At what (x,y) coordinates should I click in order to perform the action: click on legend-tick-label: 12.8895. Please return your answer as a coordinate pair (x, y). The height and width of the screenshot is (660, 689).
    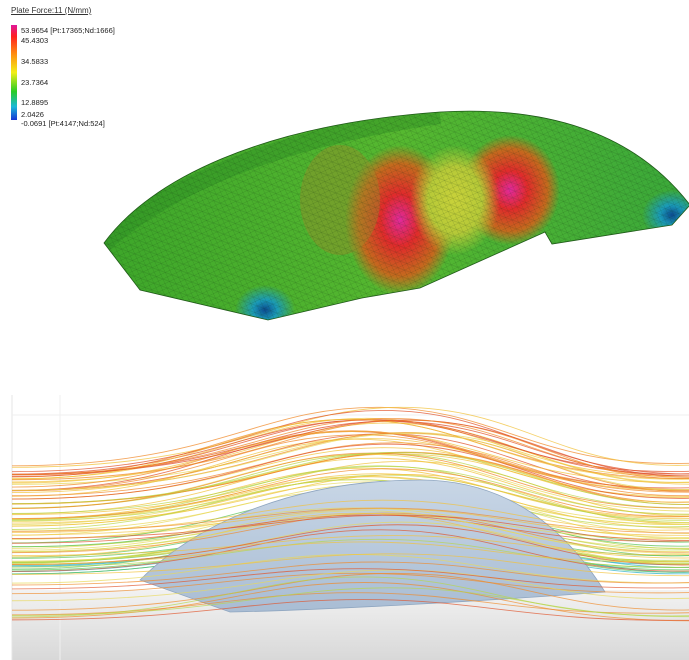
    Looking at the image, I should click on (35, 102).